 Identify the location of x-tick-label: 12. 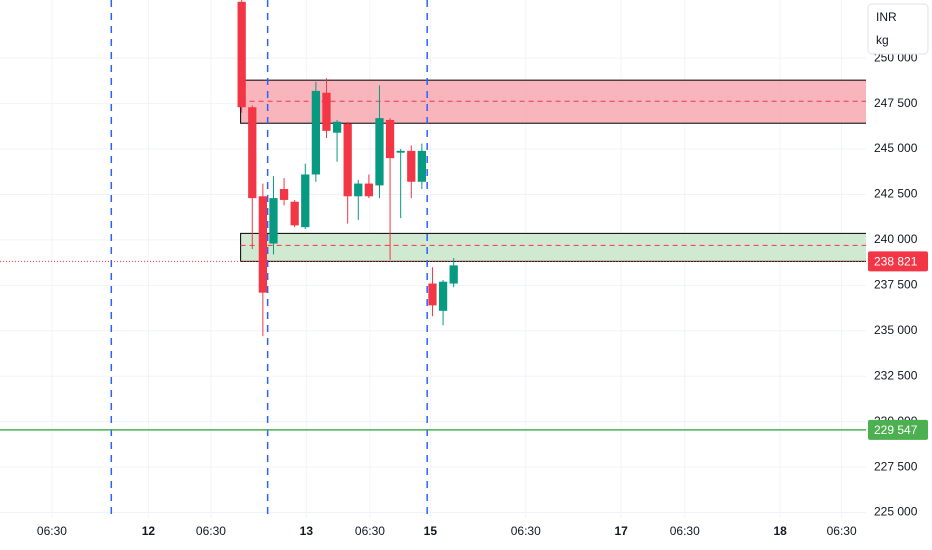
(149, 531).